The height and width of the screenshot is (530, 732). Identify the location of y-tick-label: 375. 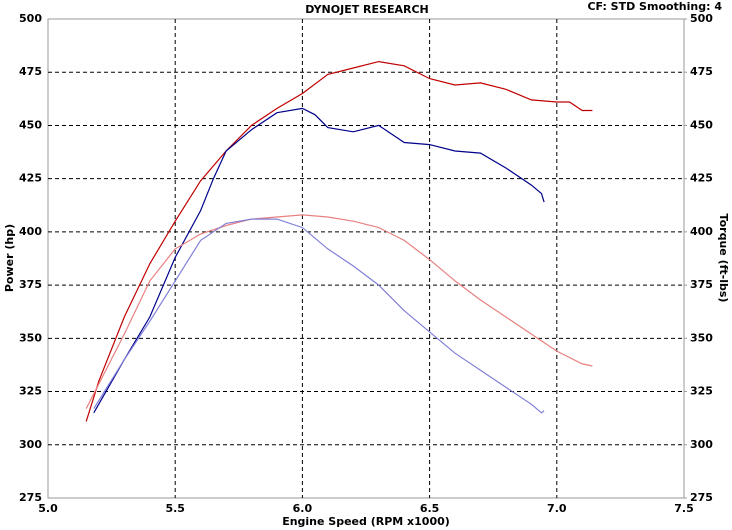
(30, 284).